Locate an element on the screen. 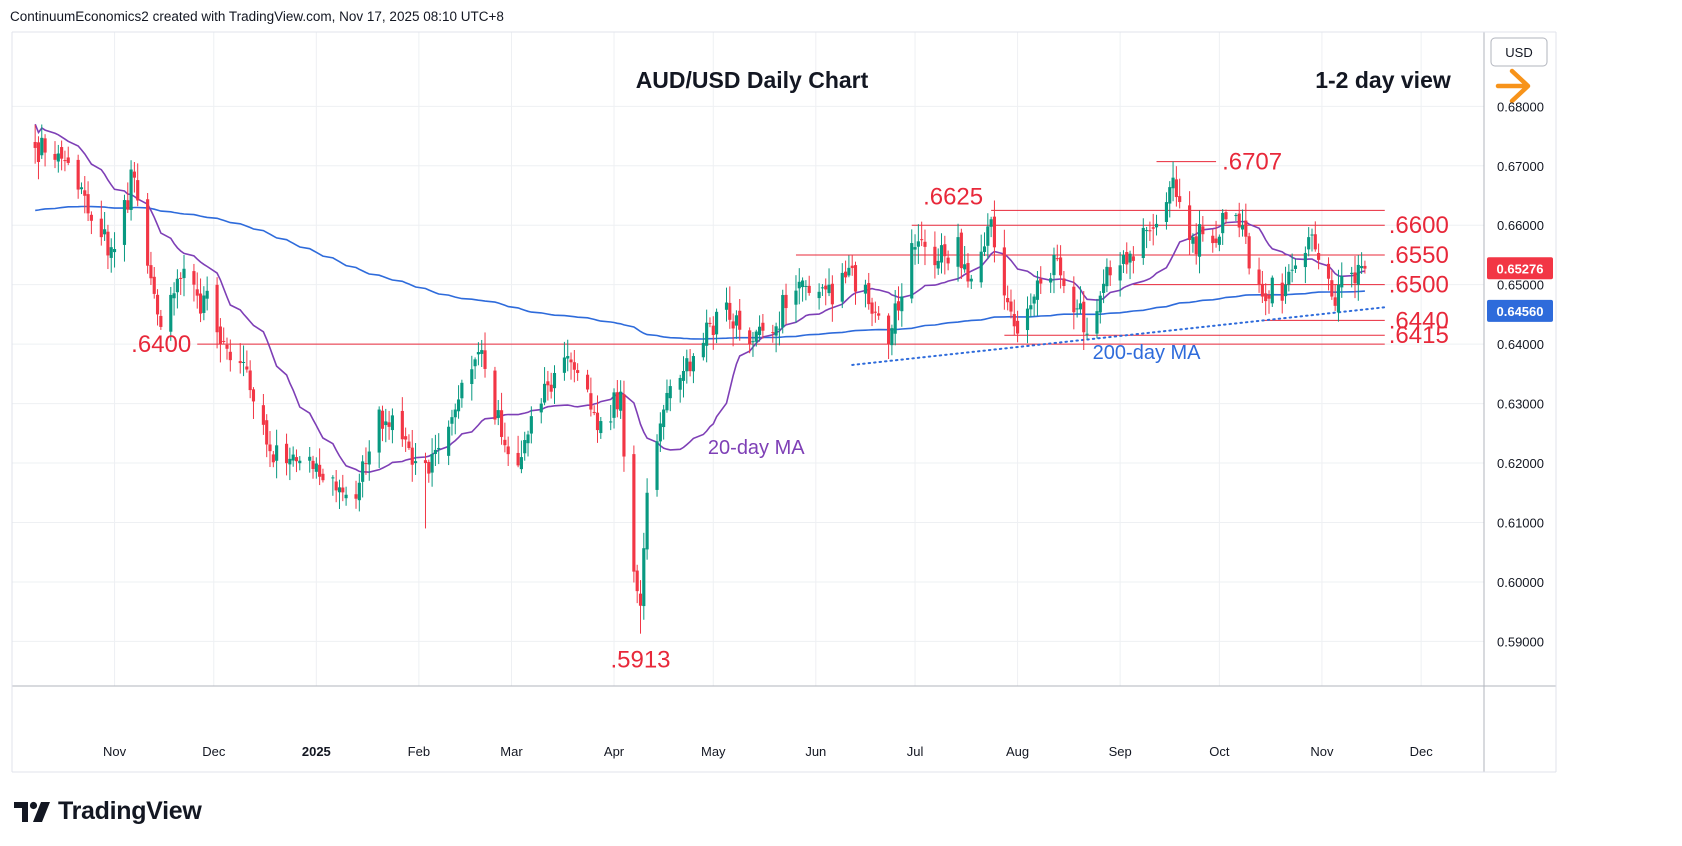  x-tick-label: Nov is located at coordinates (115, 751).